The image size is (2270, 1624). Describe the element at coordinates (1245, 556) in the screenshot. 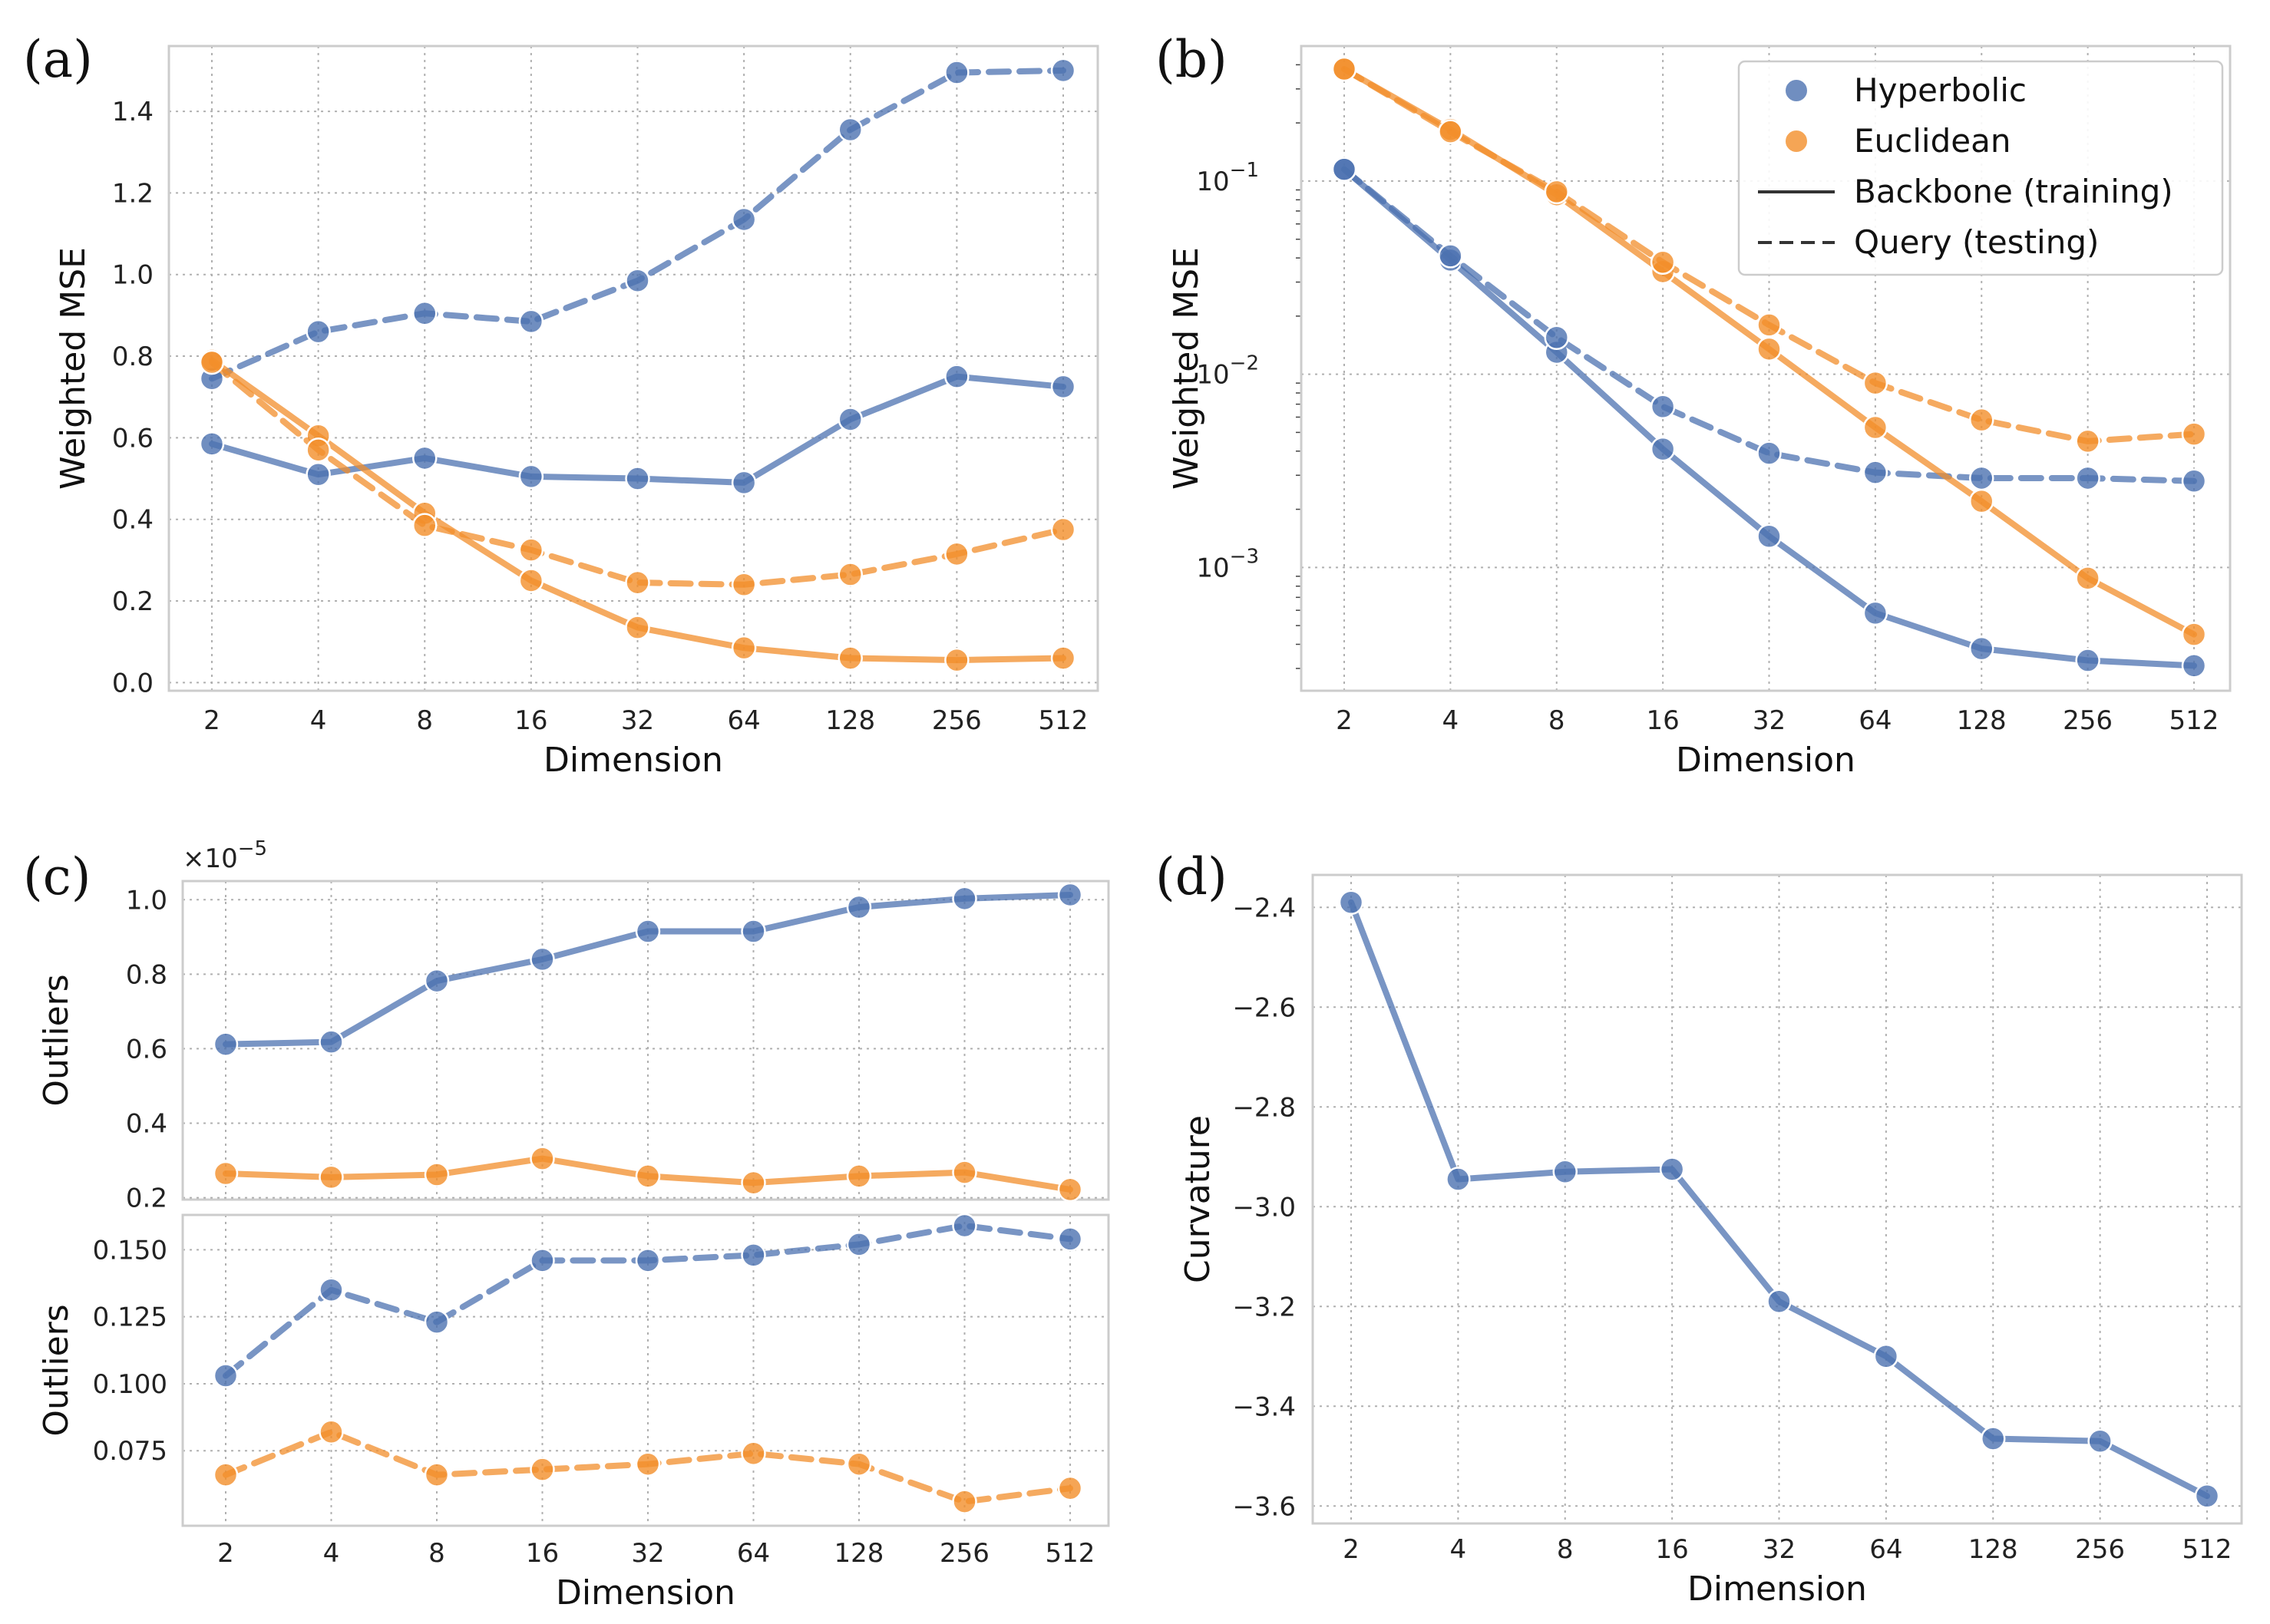

I see `y-tick-exponent: −3` at that location.